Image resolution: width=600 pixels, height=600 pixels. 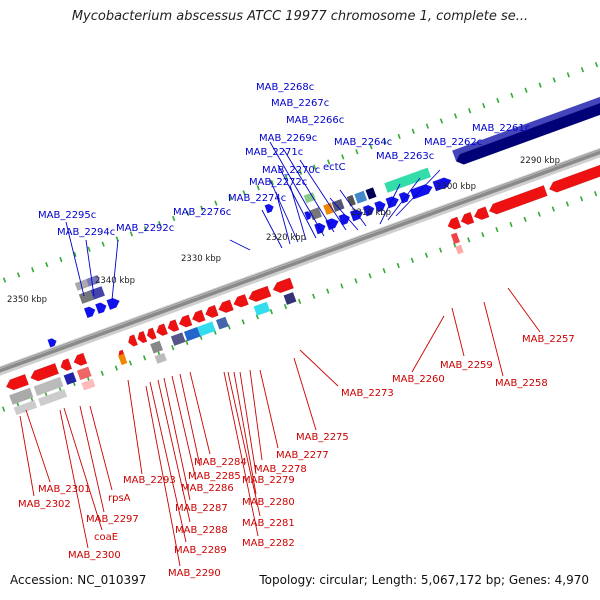 What do you see at coordinates (548, 339) in the screenshot?
I see `reverse-gene-label: MAB_2257` at bounding box center [548, 339].